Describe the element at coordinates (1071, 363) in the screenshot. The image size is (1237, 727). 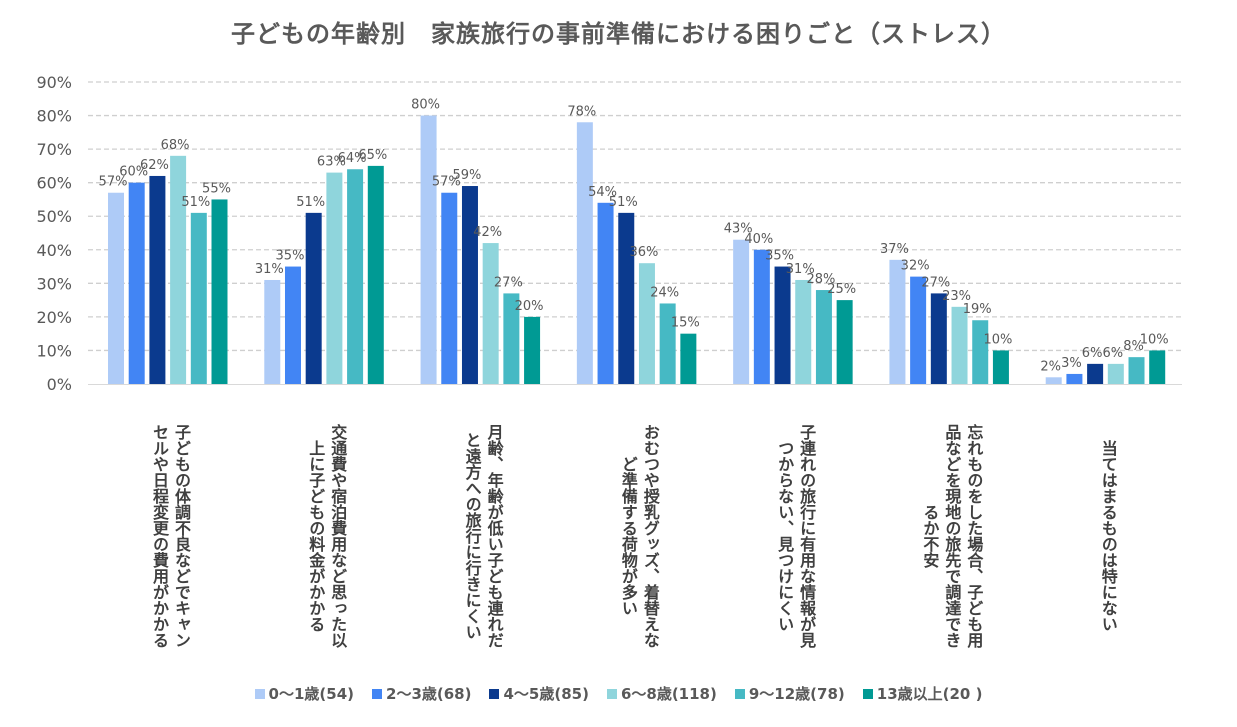
I see `data-label: 3%` at that location.